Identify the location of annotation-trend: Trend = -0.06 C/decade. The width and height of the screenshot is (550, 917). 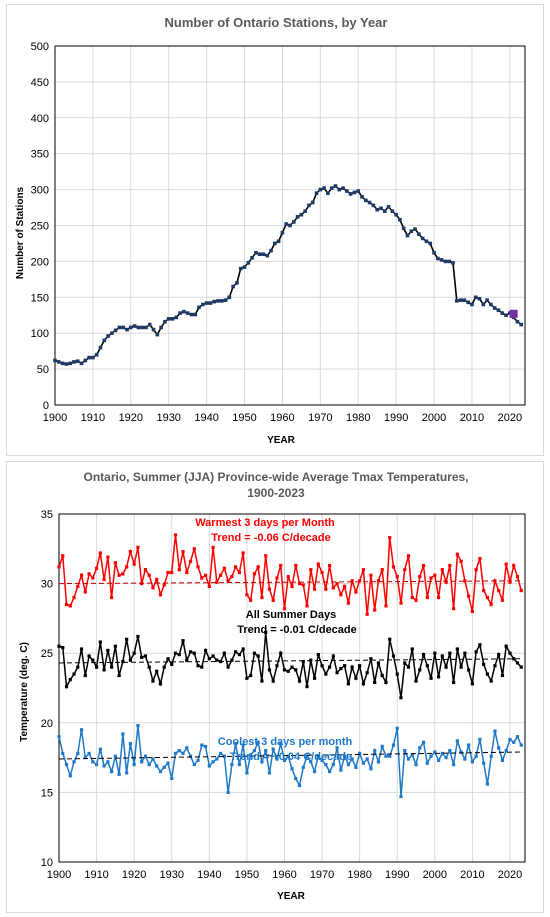
(271, 538).